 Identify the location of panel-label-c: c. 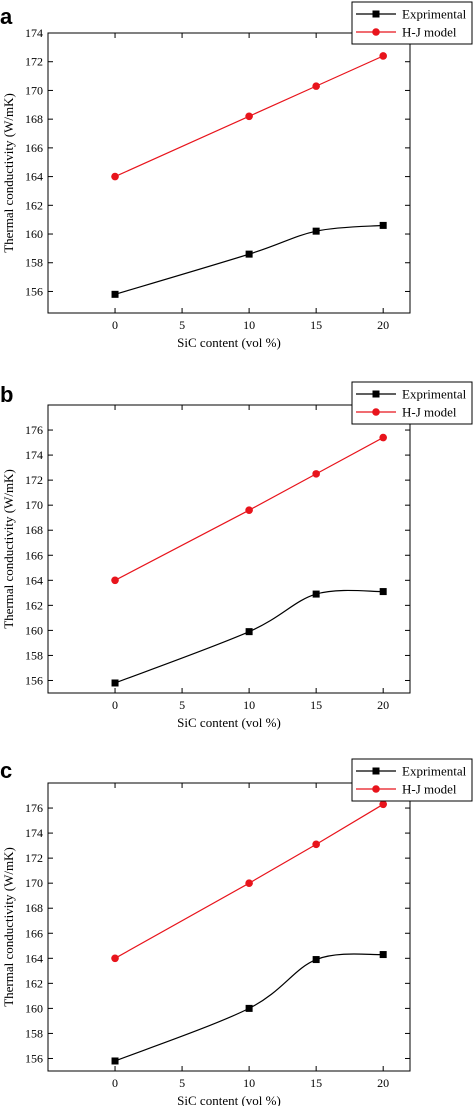
(6, 770).